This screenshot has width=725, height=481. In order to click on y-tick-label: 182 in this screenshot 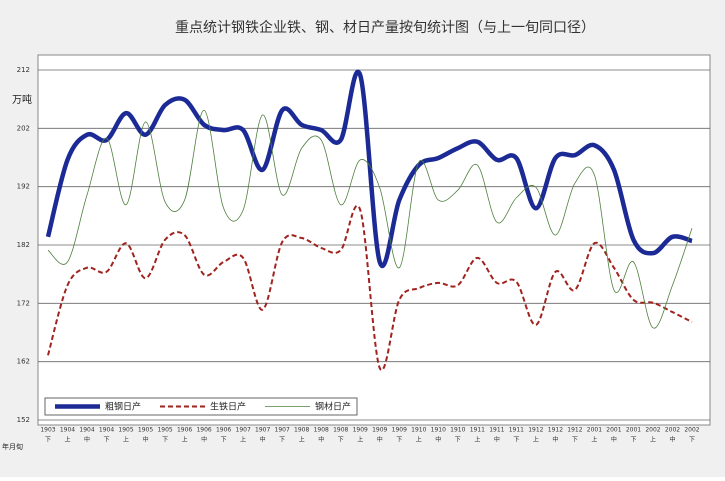, I will do `click(23, 245)`.